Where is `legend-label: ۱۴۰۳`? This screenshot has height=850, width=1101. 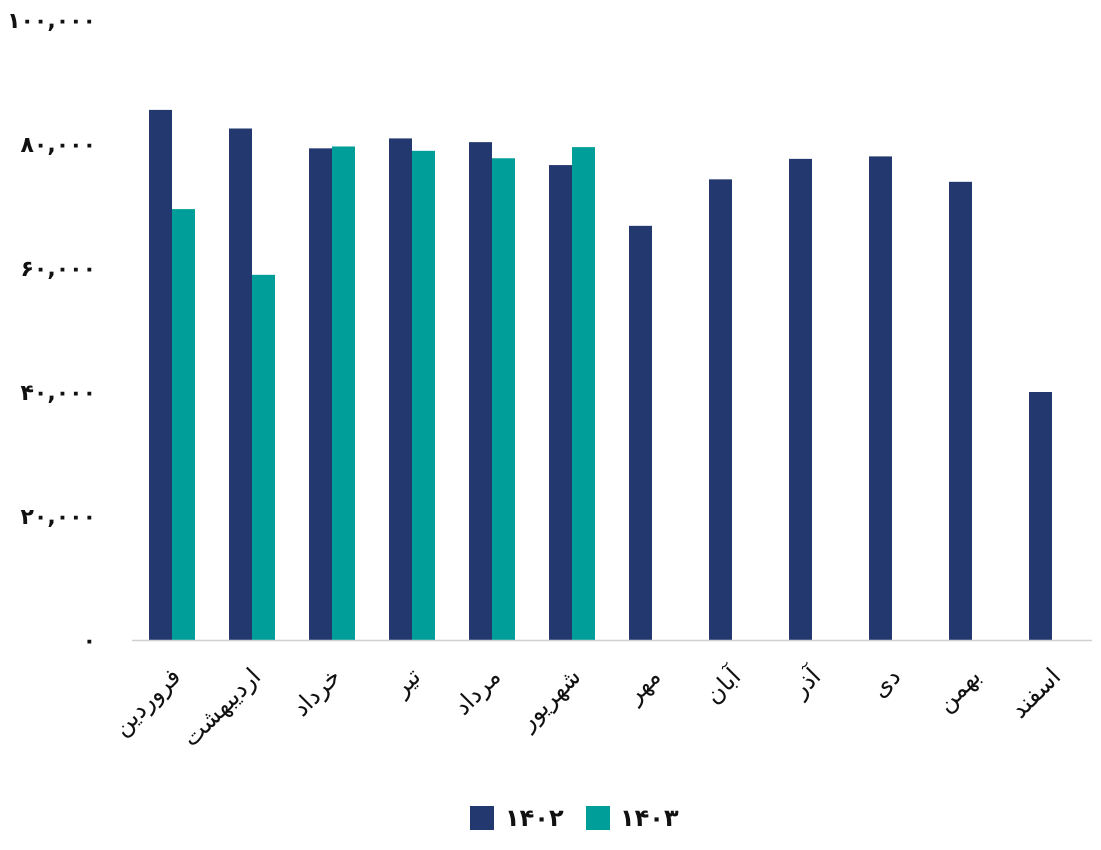
legend-label: ۱۴۰۳ is located at coordinates (649, 818).